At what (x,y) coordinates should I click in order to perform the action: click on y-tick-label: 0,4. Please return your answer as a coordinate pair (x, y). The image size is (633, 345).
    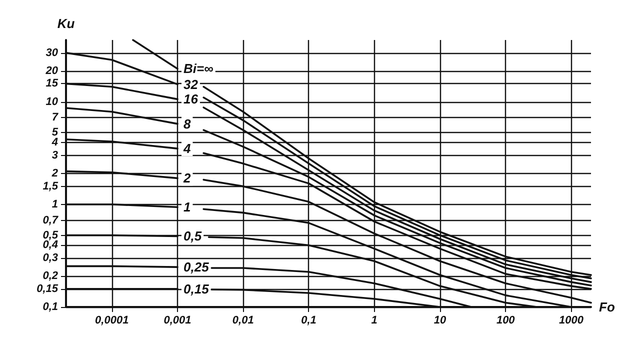
    Looking at the image, I should click on (50, 245).